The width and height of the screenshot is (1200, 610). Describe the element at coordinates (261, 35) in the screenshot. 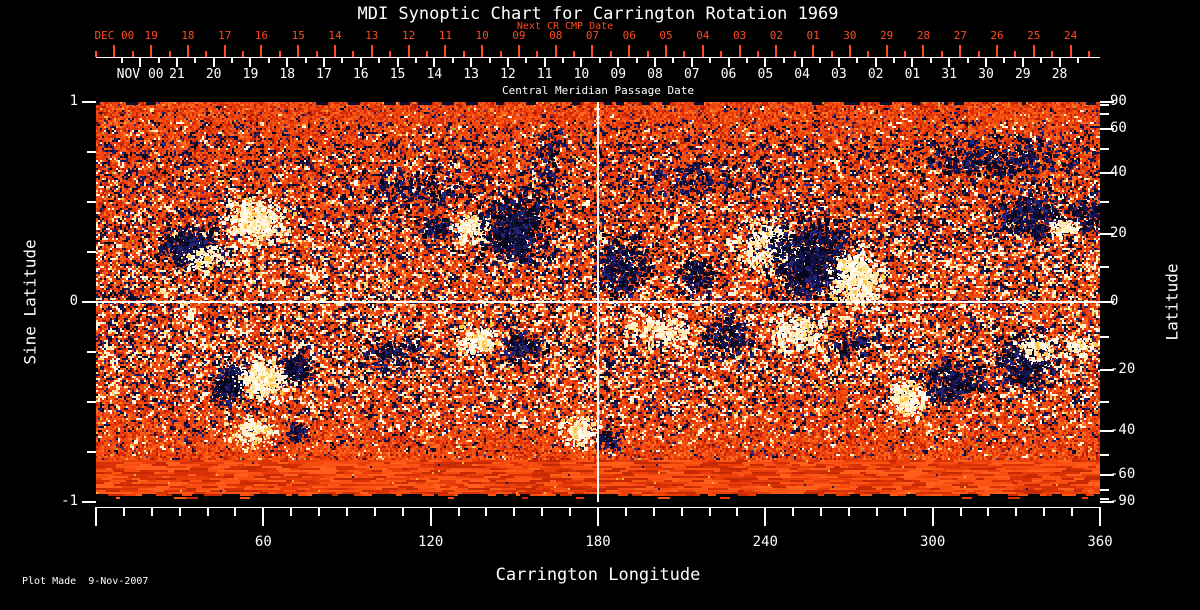

I see `next-cr-axis-tick-label: 16` at that location.